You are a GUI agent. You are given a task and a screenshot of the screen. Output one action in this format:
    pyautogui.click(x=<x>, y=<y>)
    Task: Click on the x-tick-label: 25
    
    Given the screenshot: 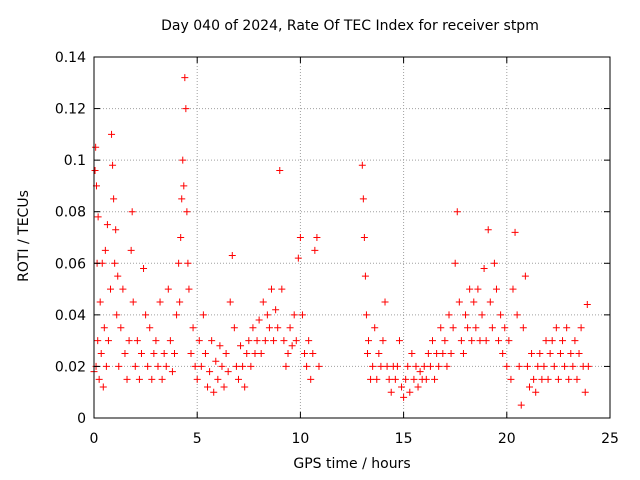 What is the action you would take?
    pyautogui.click(x=610, y=439)
    